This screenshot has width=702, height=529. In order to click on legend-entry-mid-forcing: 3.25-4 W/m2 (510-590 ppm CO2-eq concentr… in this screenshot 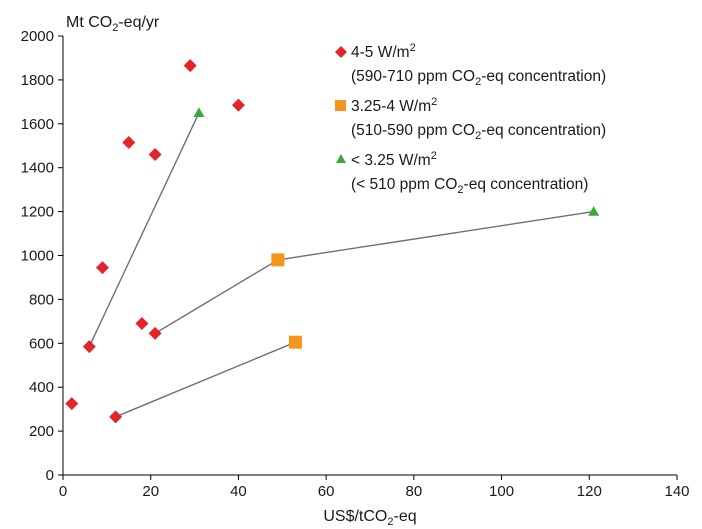, I will do `click(470, 119)`.